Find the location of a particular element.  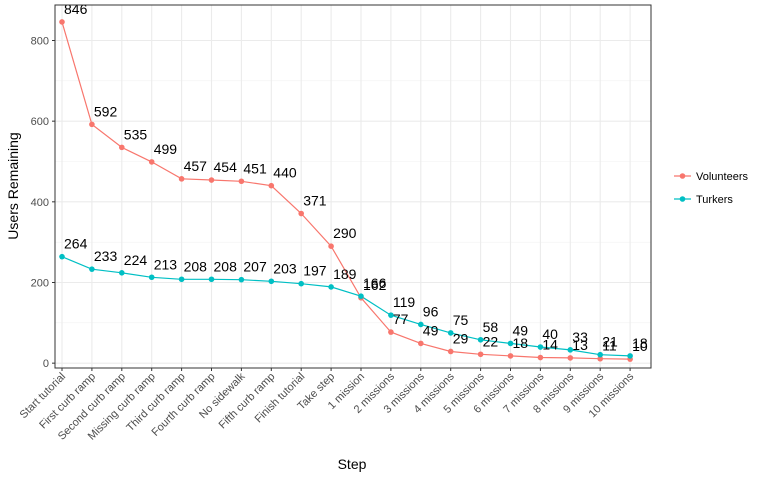

volunteers-data-label: 162 is located at coordinates (375, 285).